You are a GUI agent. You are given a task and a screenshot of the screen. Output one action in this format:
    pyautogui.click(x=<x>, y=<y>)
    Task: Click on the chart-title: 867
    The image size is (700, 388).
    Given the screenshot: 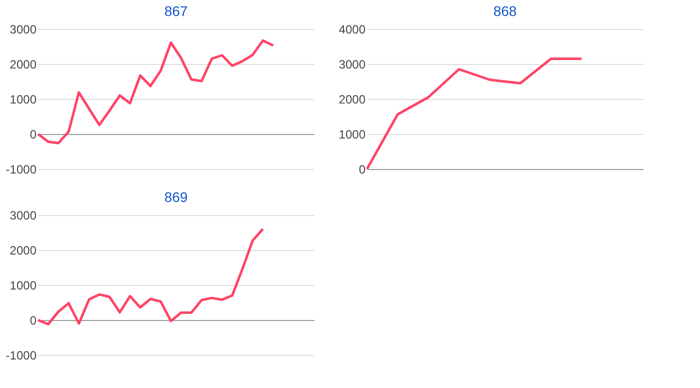 What is the action you would take?
    pyautogui.click(x=176, y=11)
    